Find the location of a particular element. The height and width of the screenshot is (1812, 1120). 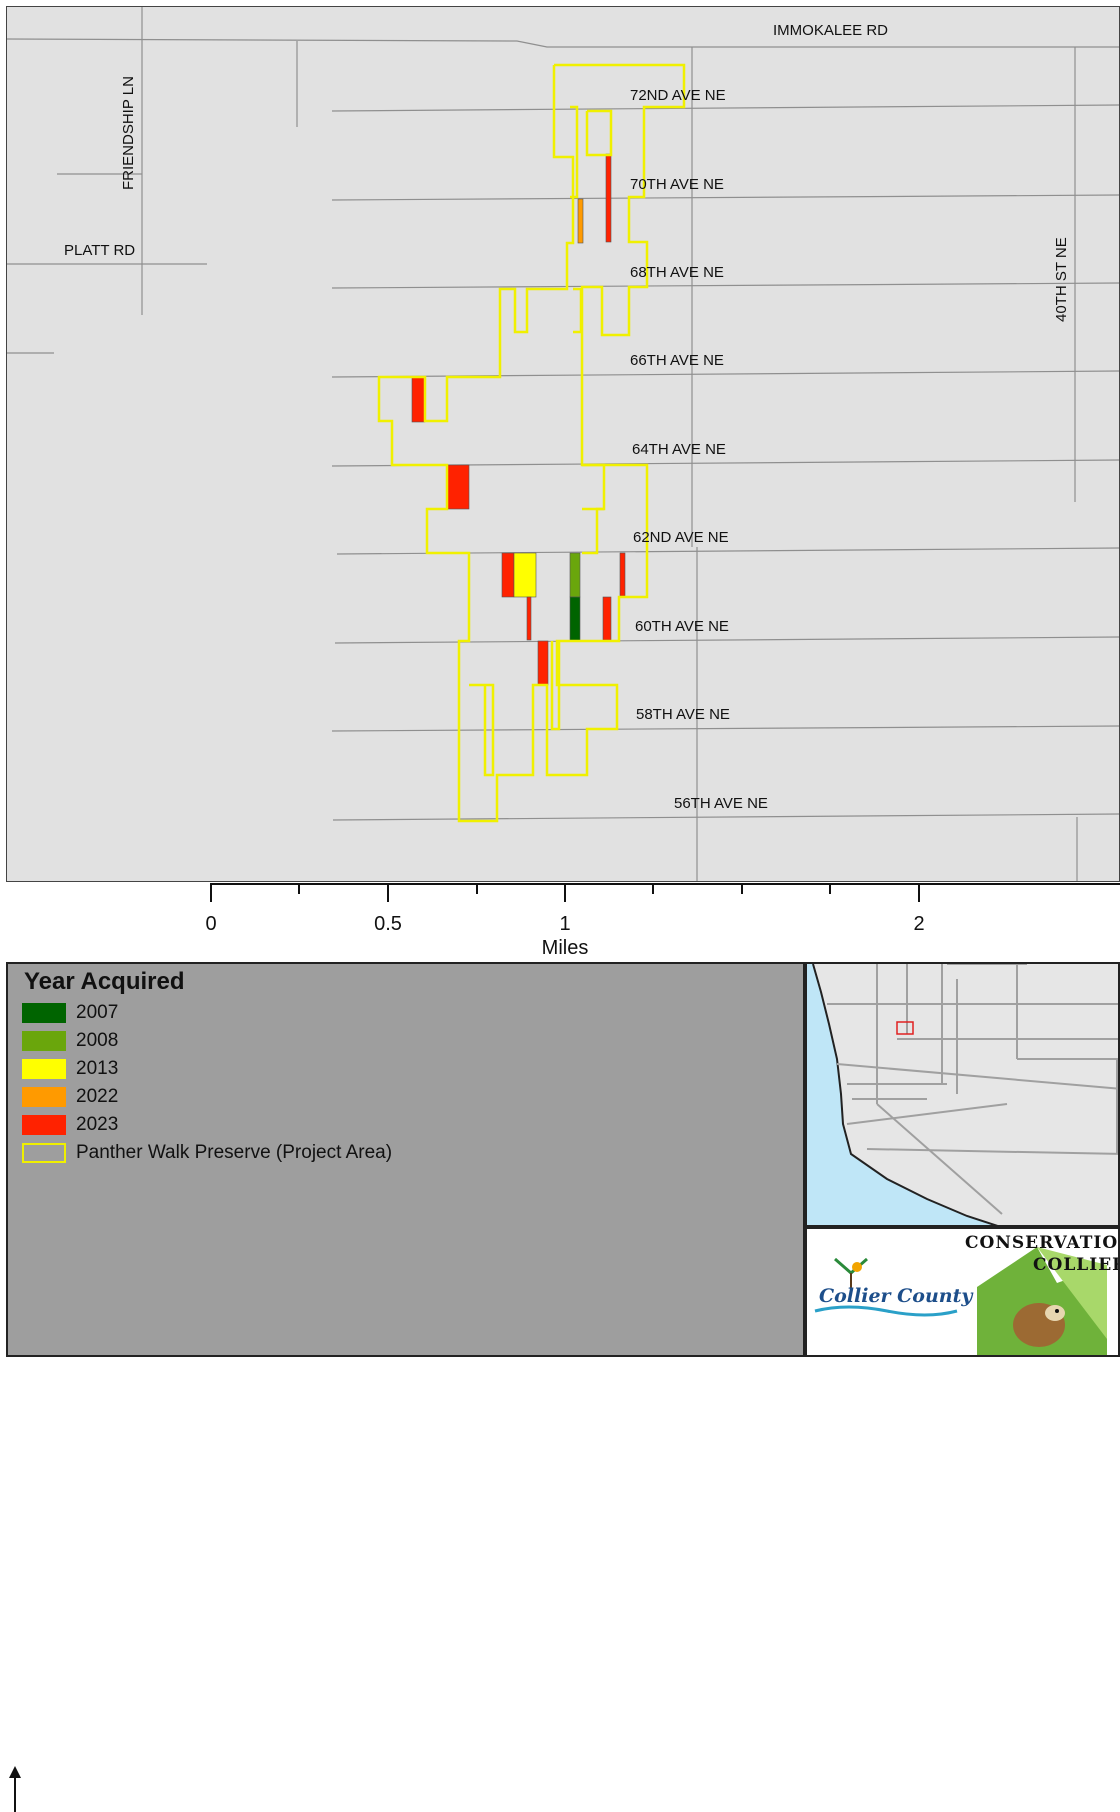

locator-canvas is located at coordinates (962, 1094).